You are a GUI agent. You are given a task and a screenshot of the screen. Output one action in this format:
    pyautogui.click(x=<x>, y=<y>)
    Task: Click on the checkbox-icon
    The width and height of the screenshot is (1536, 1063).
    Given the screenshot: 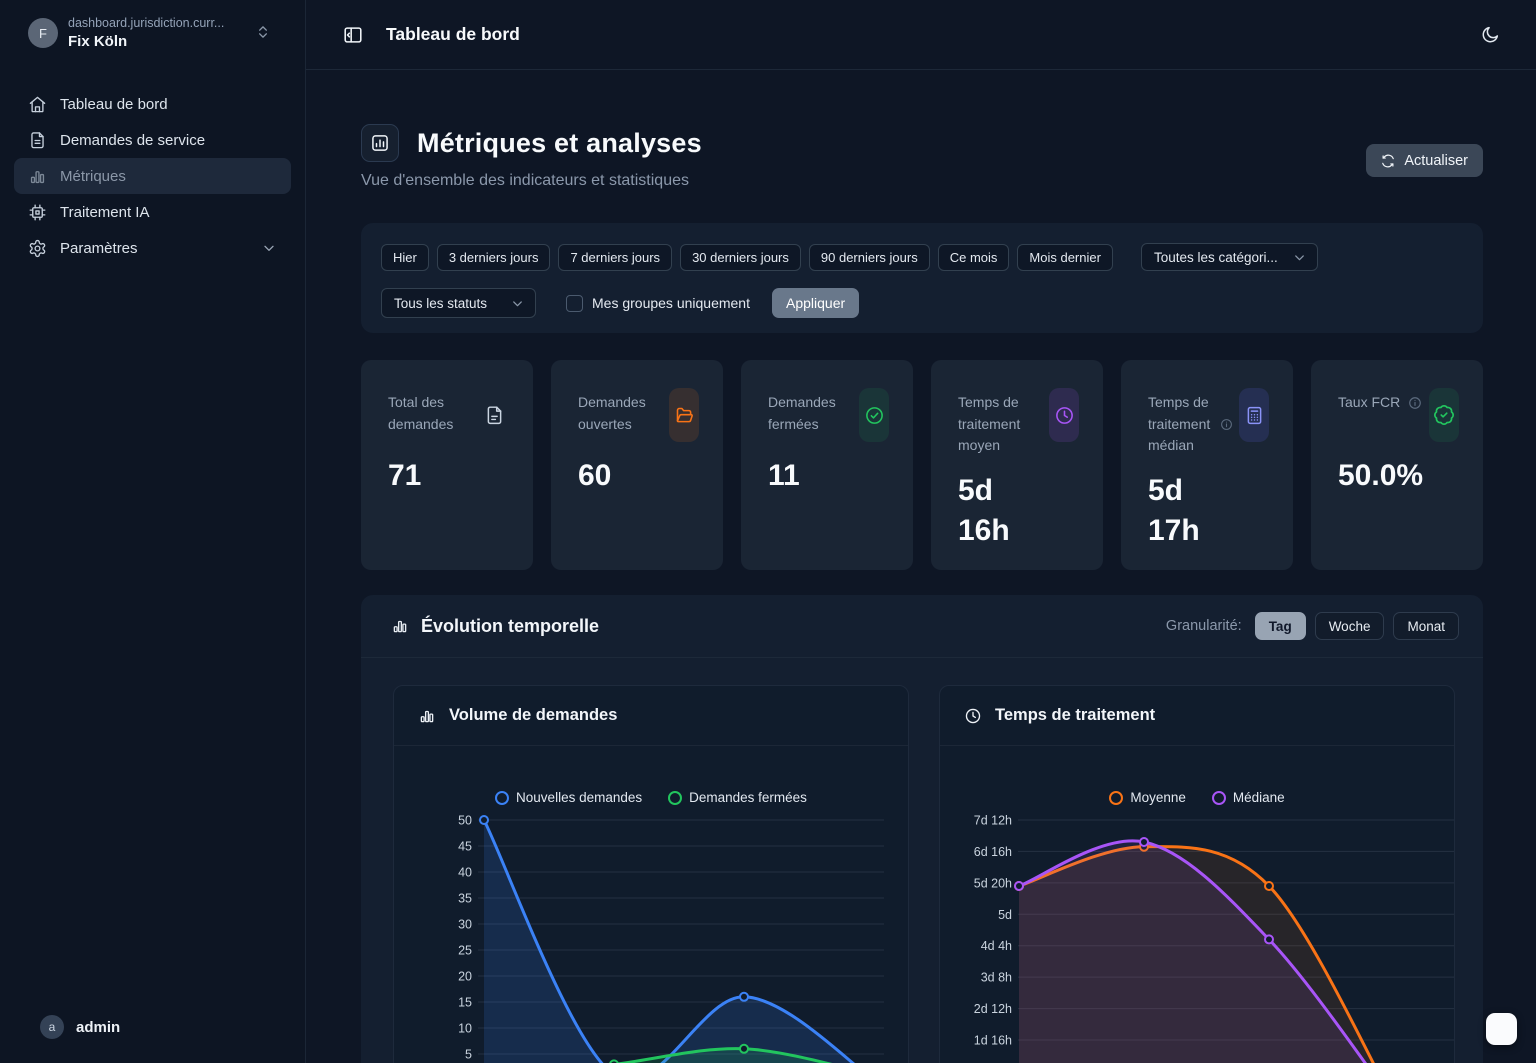 What is the action you would take?
    pyautogui.click(x=574, y=303)
    